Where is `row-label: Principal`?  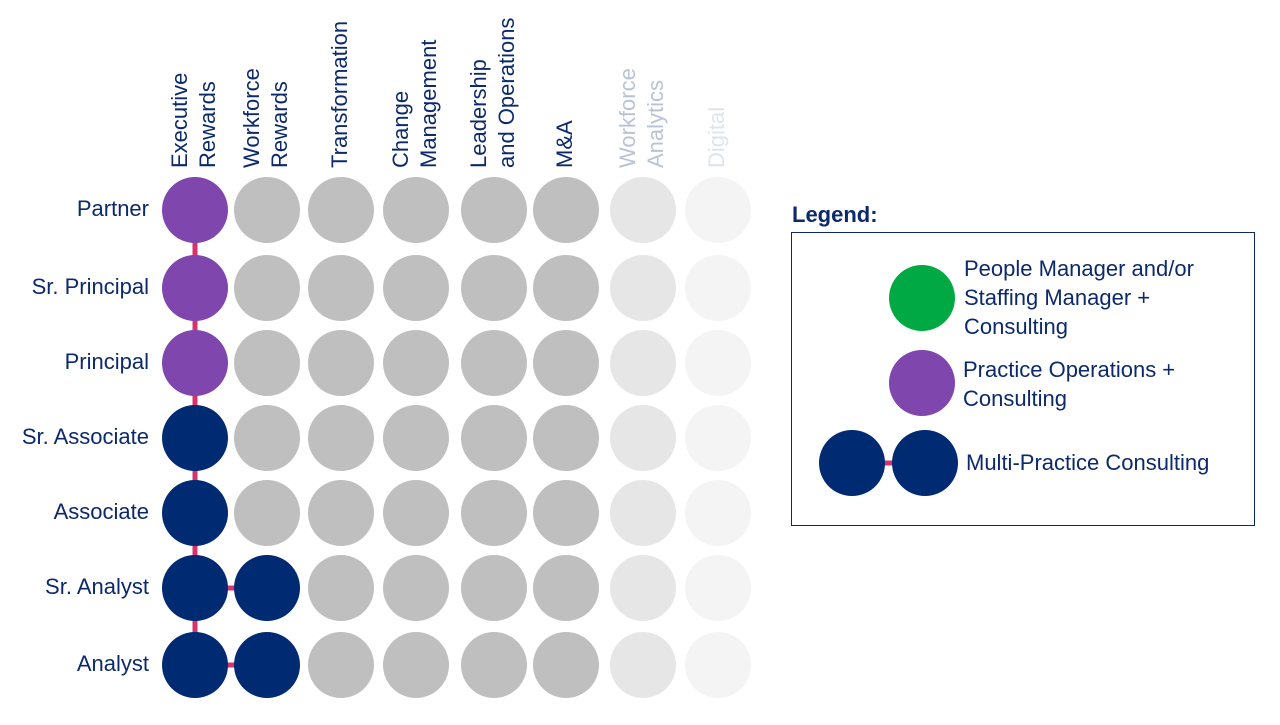 row-label: Principal is located at coordinates (107, 361).